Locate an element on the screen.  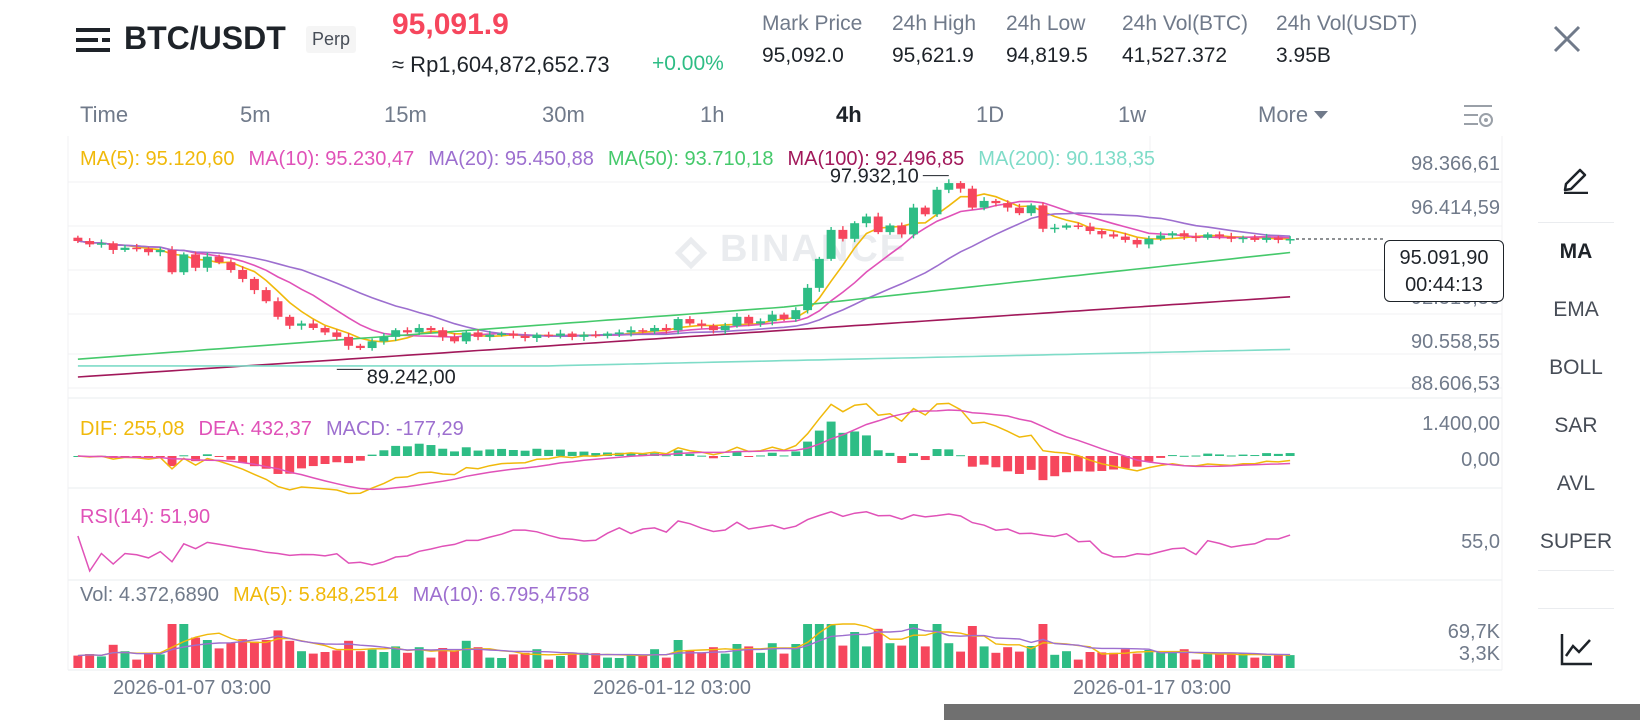
timeframe-15m: 15m is located at coordinates (405, 114).